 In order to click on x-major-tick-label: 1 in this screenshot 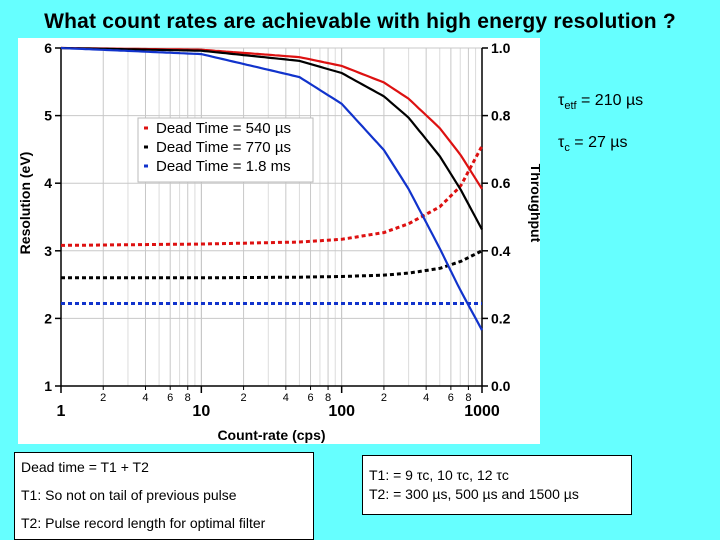, I will do `click(61, 411)`.